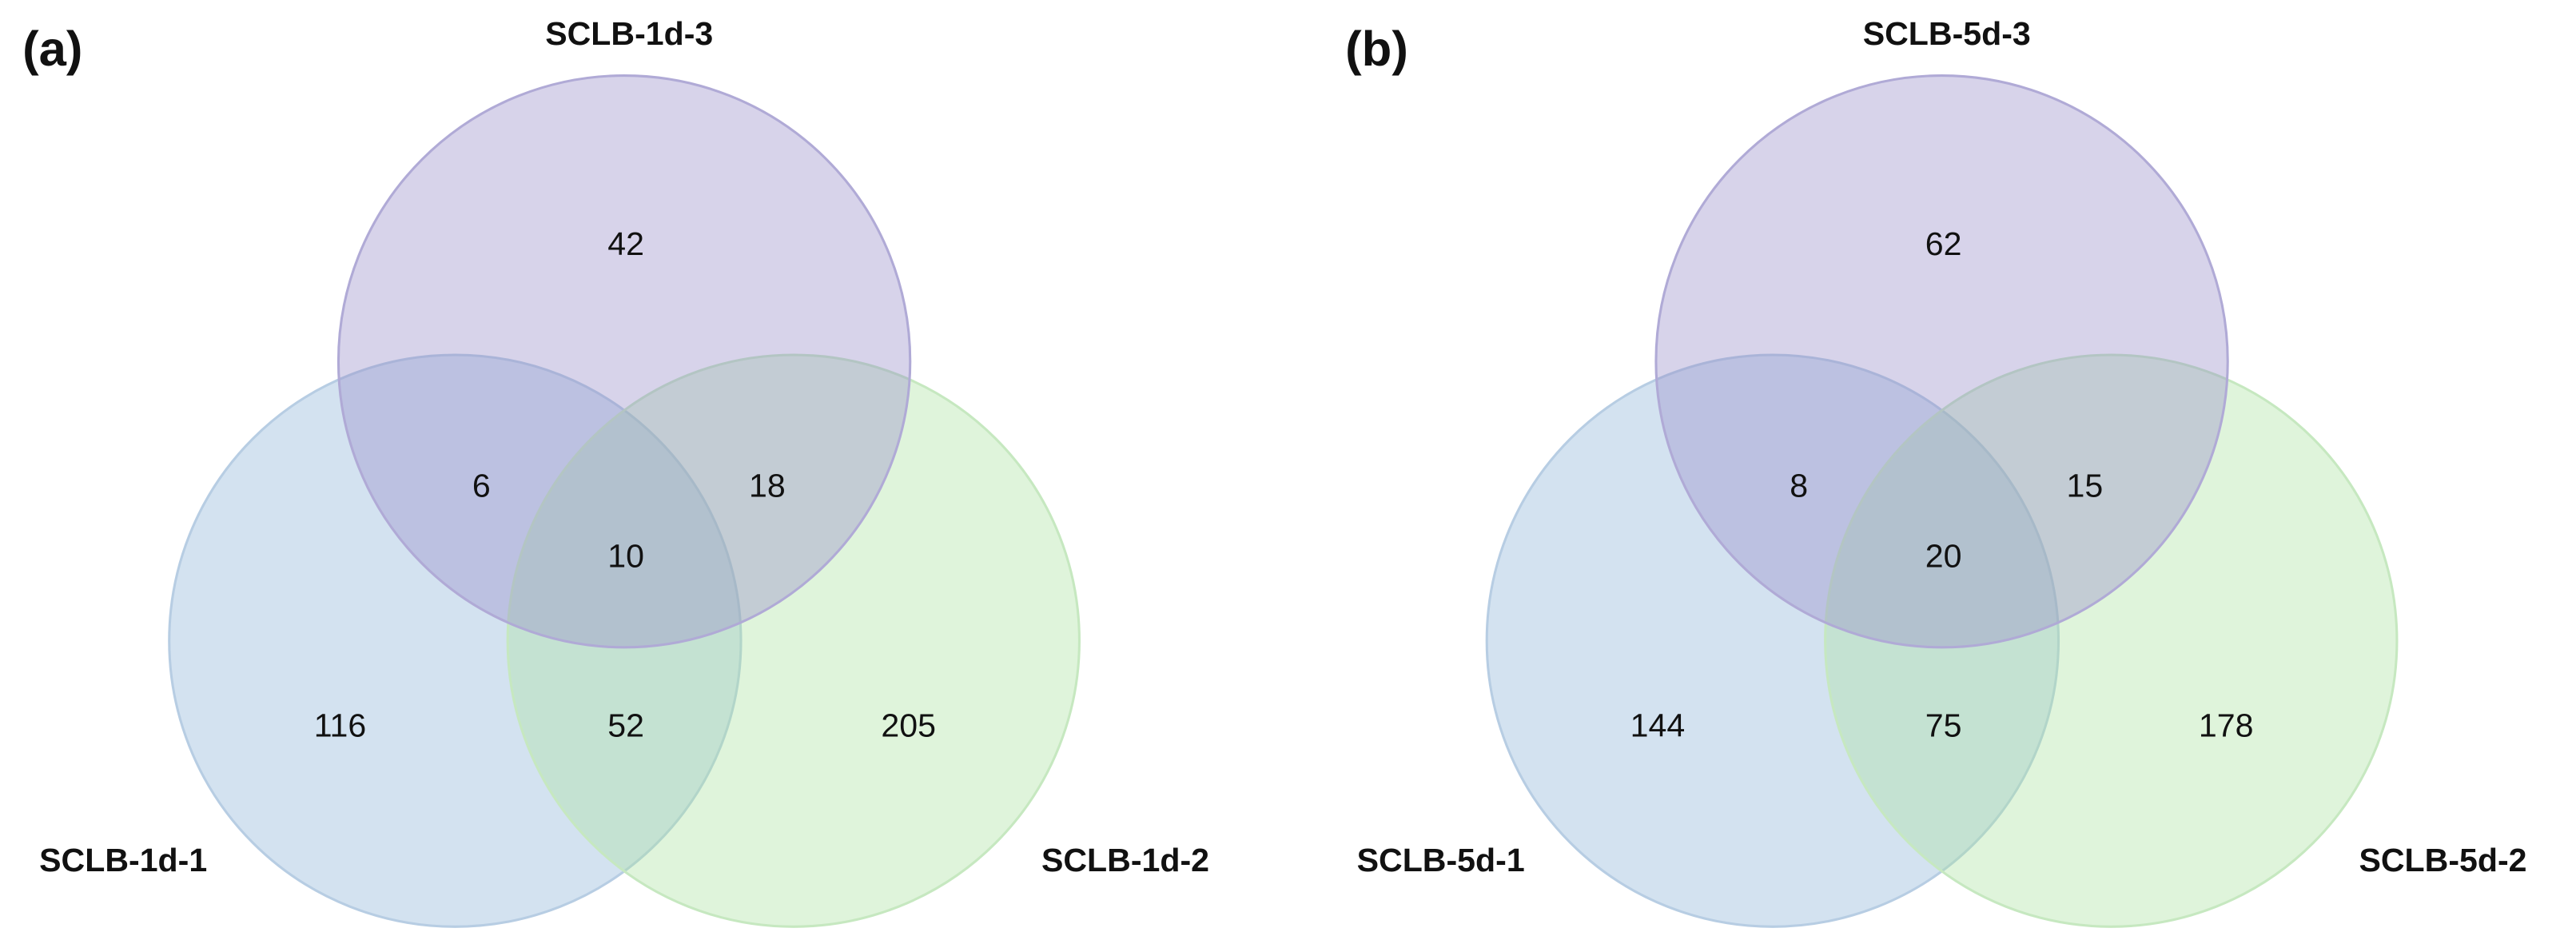 This screenshot has width=2576, height=948. Describe the element at coordinates (482, 485) in the screenshot. I see `region-count: 6` at that location.